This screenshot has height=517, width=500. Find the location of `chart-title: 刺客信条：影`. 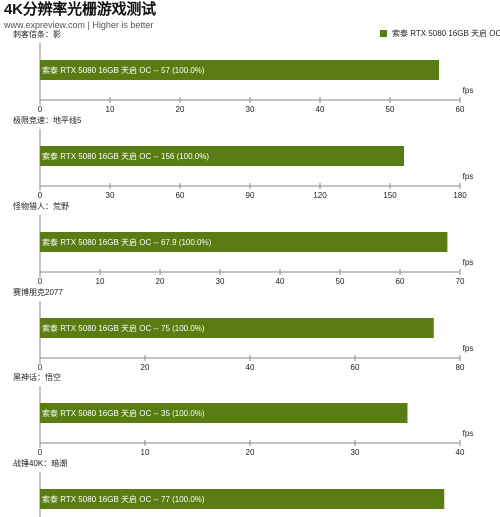

chart-title: 刺客信条：影 is located at coordinates (37, 34).